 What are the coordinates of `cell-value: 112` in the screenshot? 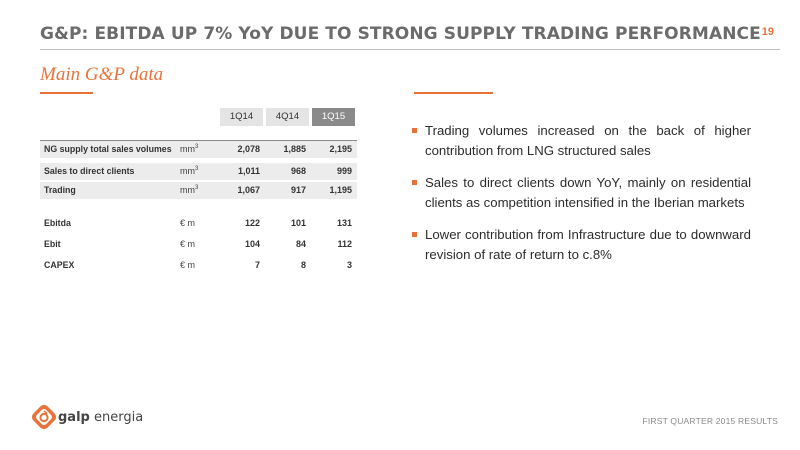 It's located at (344, 244).